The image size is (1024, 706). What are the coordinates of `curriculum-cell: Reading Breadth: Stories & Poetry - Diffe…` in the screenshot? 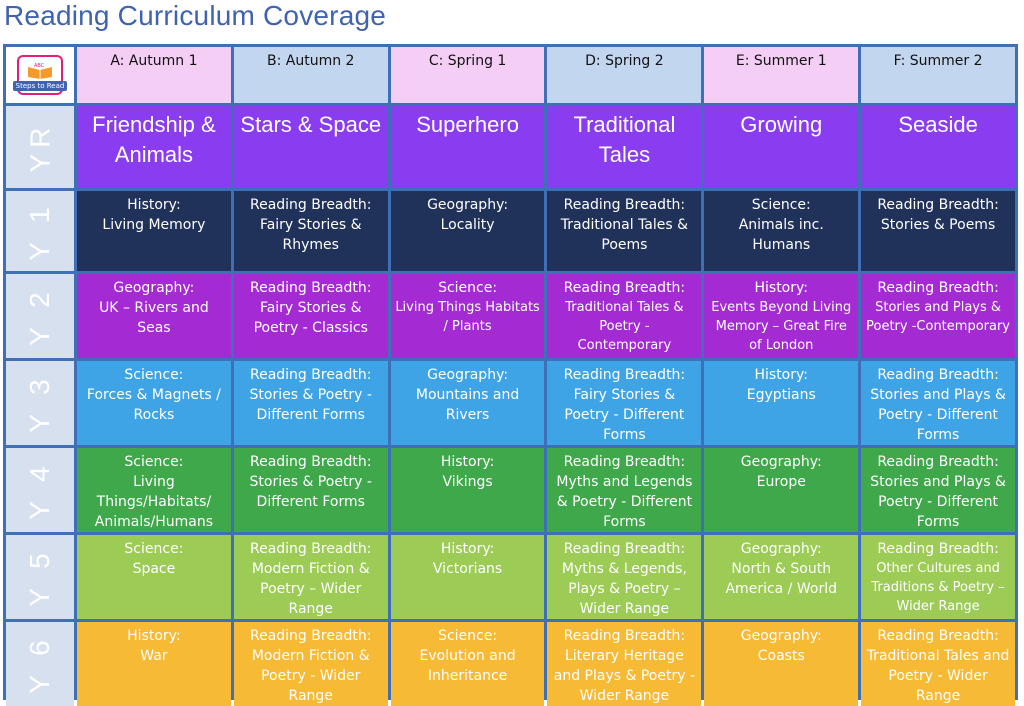 It's located at (310, 490).